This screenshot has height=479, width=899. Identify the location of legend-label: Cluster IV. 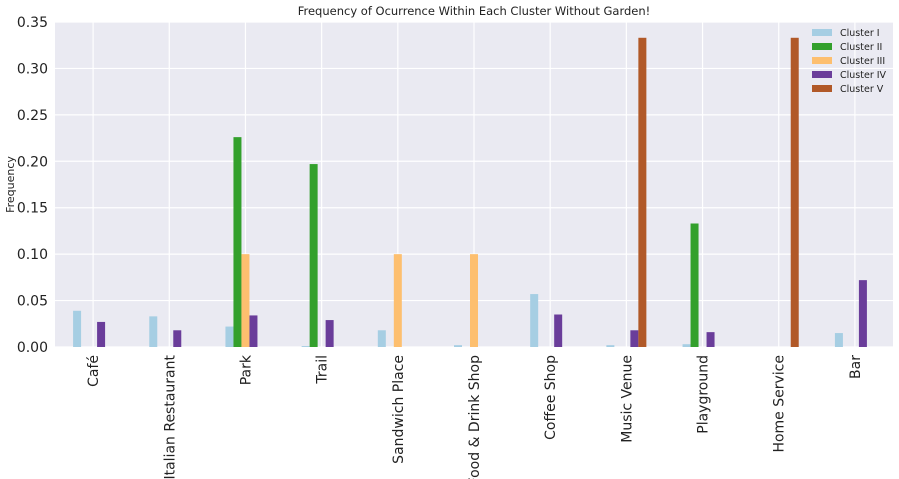
(863, 75).